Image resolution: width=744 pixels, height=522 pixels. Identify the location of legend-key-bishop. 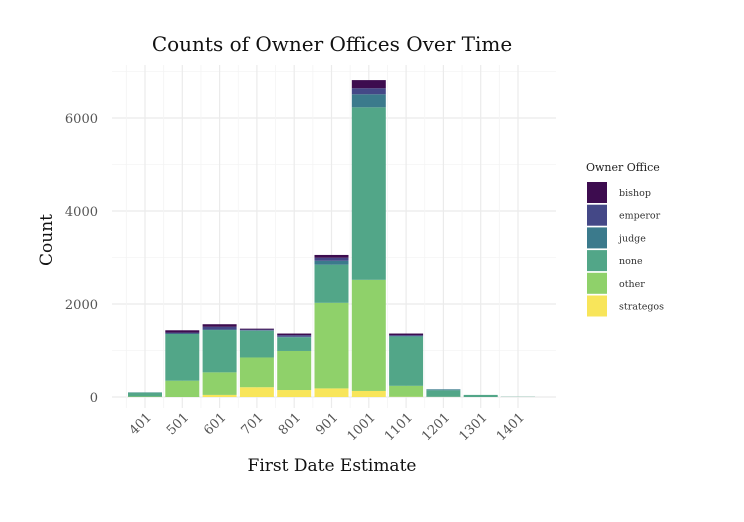
(597, 192).